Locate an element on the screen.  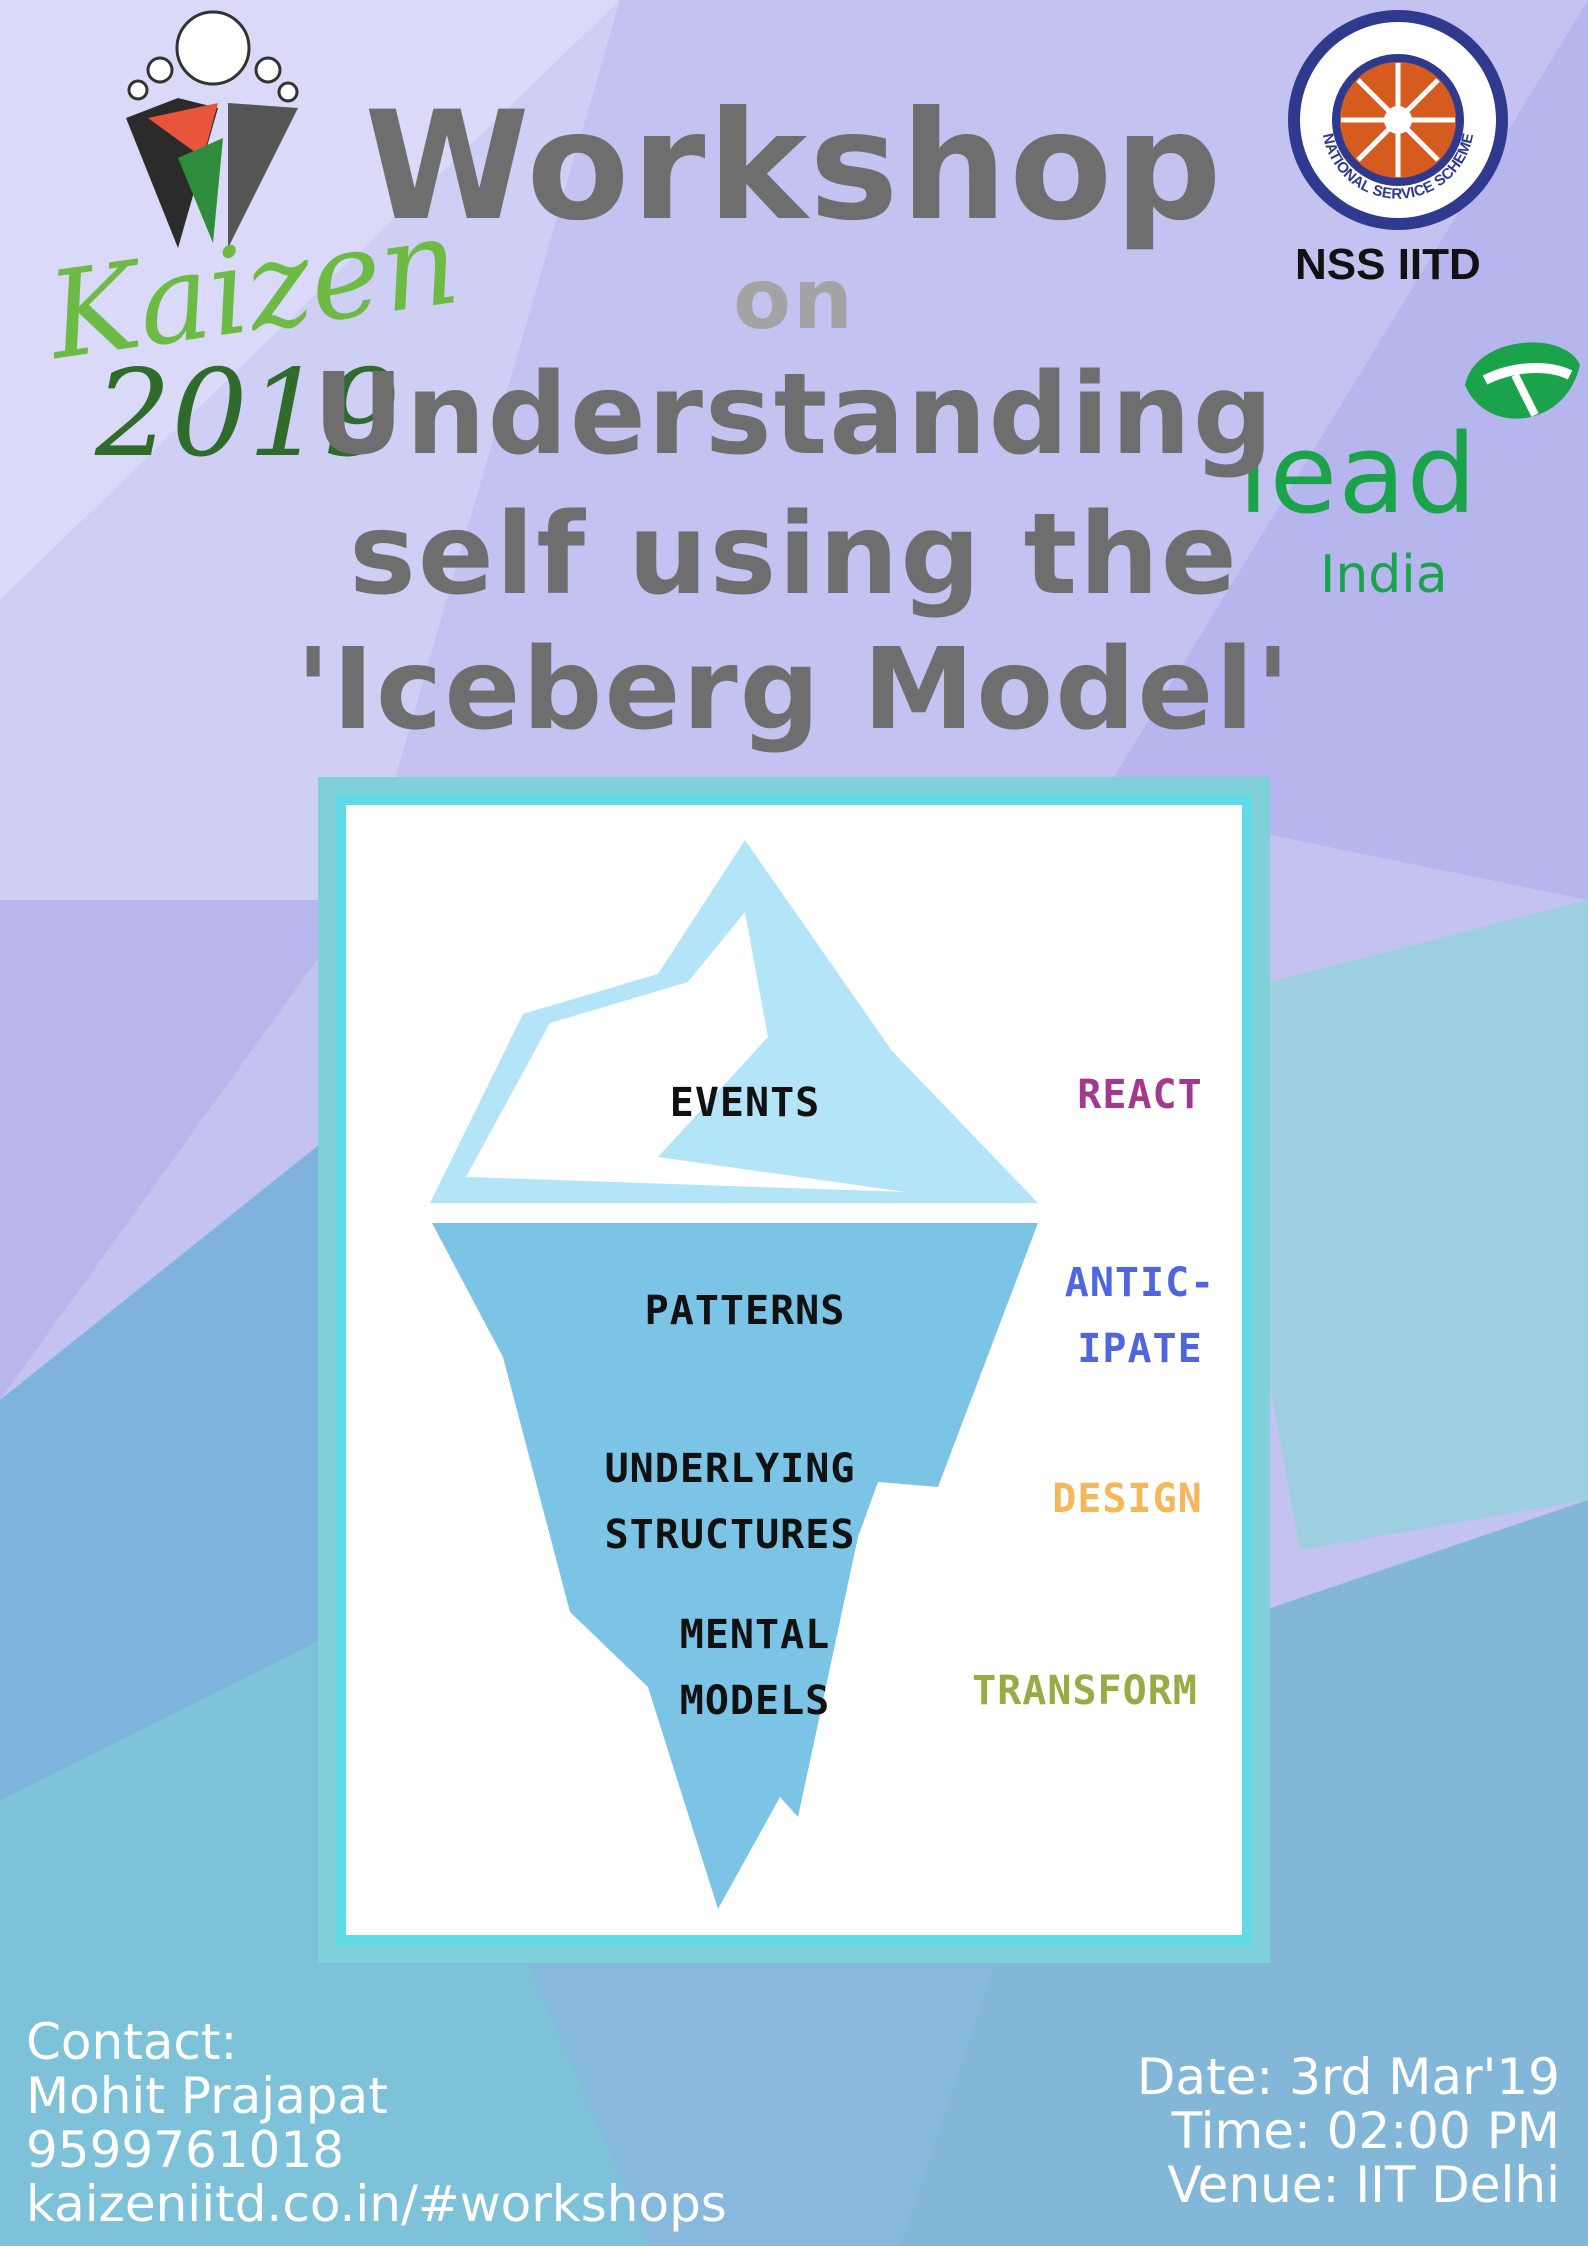
iceberg-label-events: EVENTS is located at coordinates (745, 1103).